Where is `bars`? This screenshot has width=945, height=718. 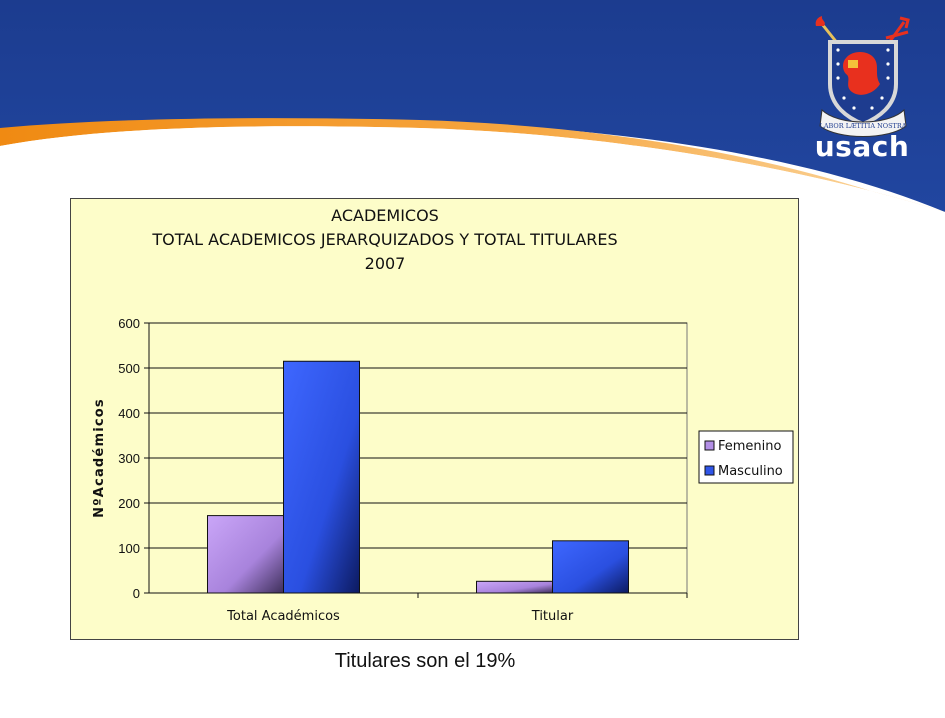 bars is located at coordinates (418, 477).